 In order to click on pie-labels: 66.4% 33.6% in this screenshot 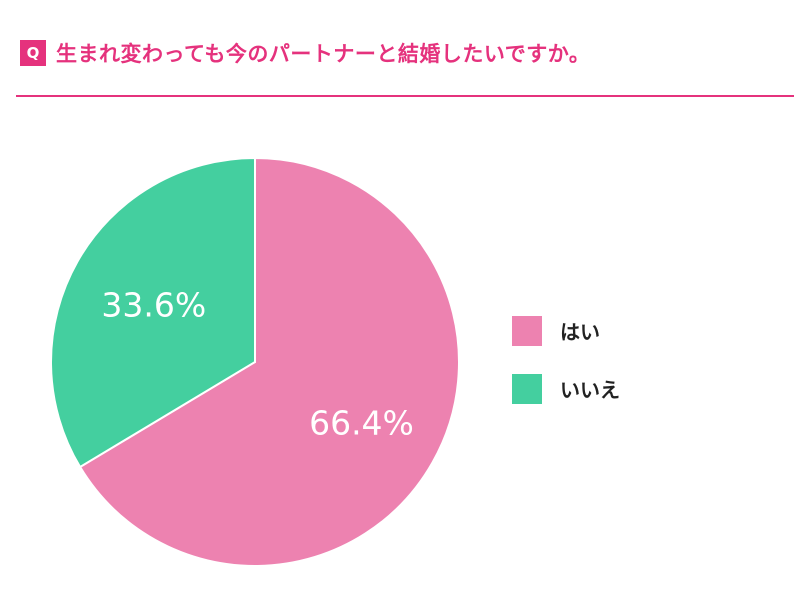, I will do `click(257, 364)`.